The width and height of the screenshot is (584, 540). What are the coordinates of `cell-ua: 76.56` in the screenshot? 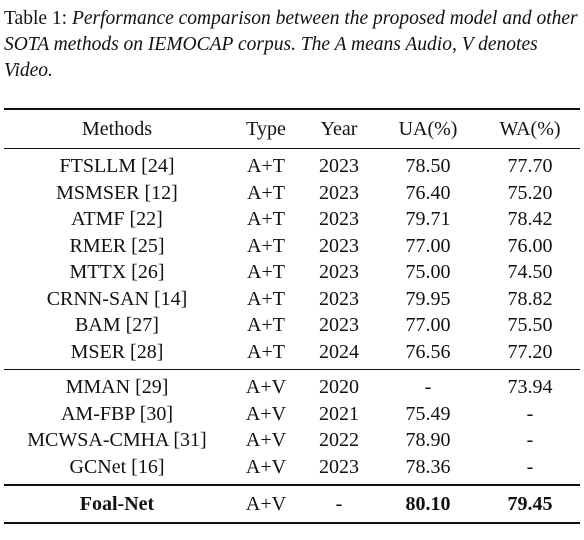 It's located at (428, 351).